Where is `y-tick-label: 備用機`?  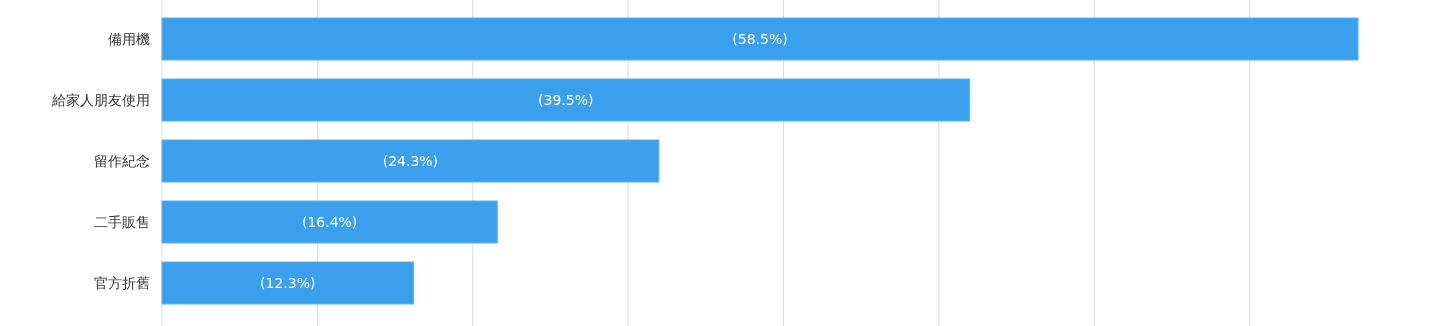 y-tick-label: 備用機 is located at coordinates (129, 39).